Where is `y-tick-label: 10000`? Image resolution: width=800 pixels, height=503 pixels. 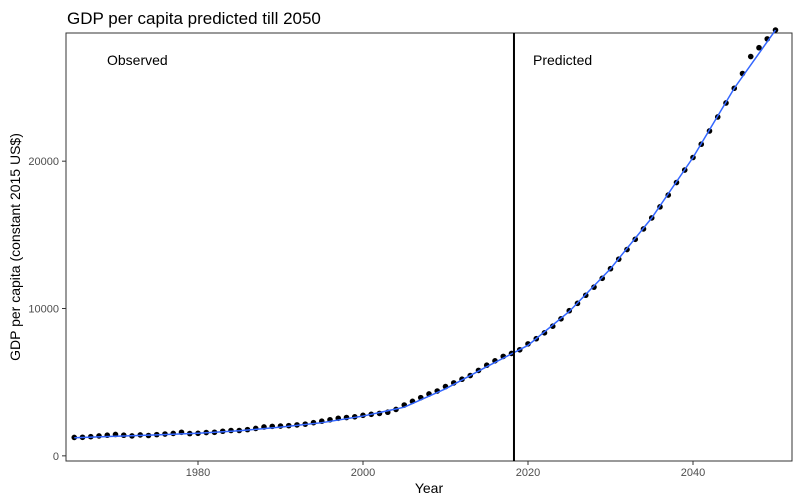 y-tick-label: 10000 is located at coordinates (43, 310).